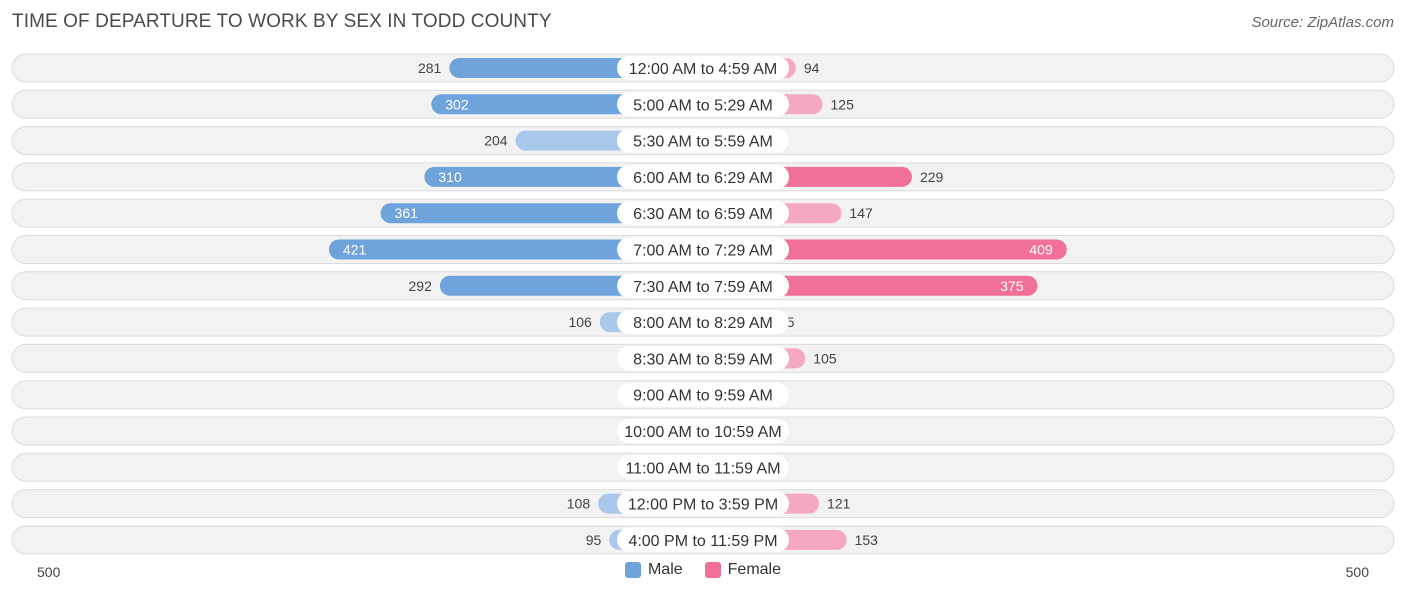 The height and width of the screenshot is (595, 1406). I want to click on axis-label-right: 500, so click(1358, 572).